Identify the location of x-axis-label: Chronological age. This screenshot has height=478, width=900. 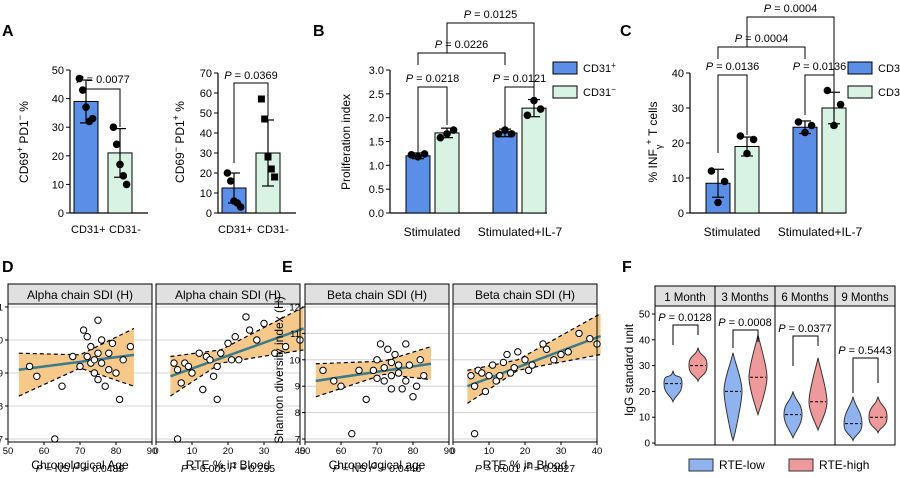
(377, 465).